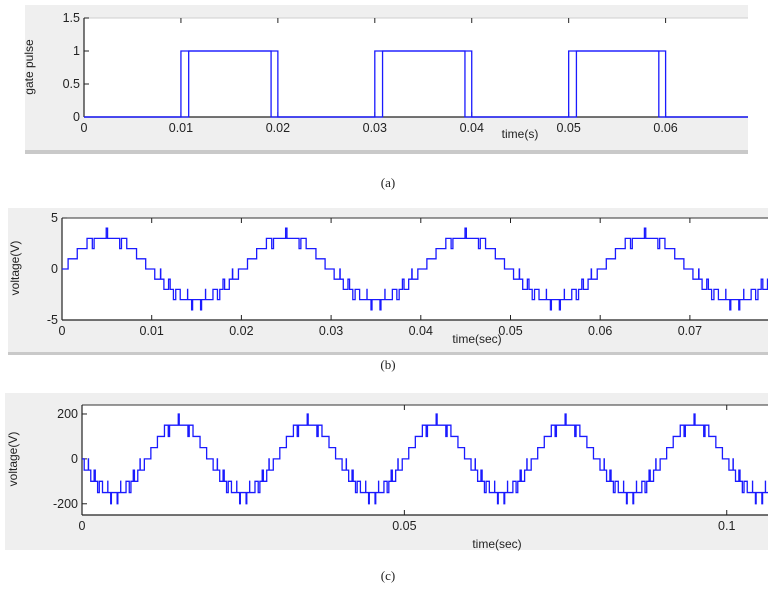 The image size is (776, 593). I want to click on x-axis-label: time(s), so click(520, 134).